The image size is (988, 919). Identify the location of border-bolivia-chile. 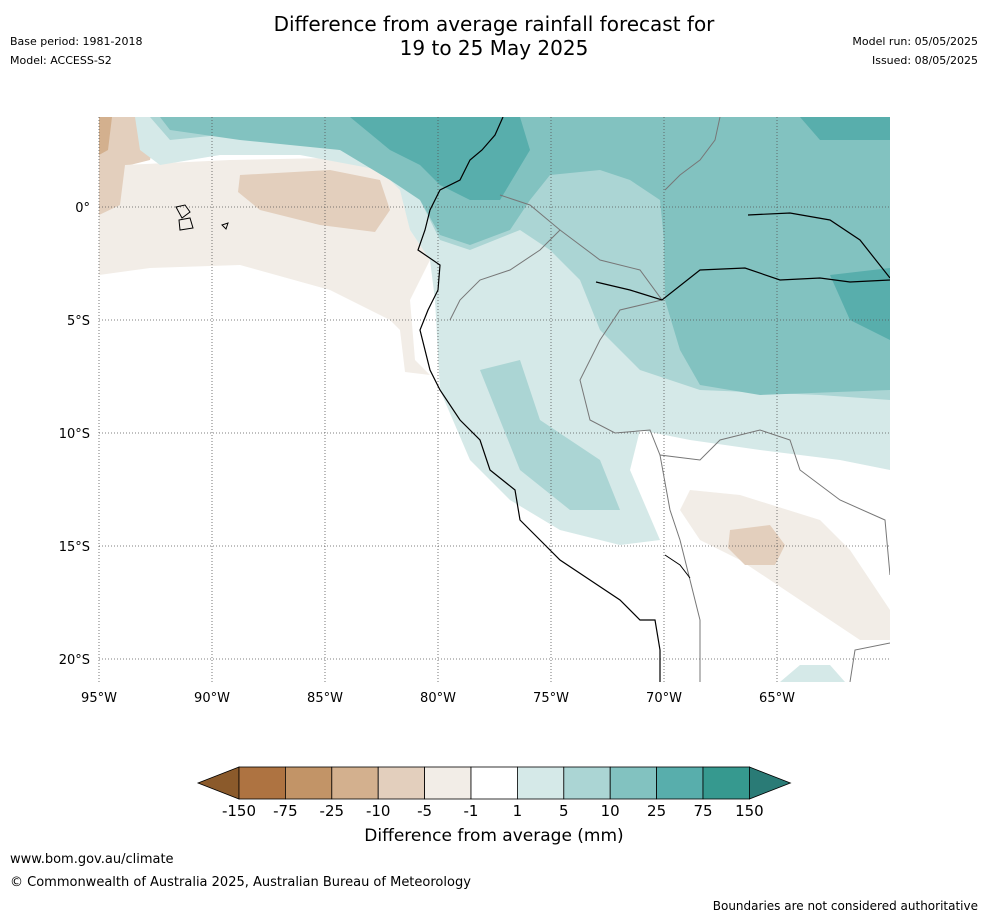
(680, 568).